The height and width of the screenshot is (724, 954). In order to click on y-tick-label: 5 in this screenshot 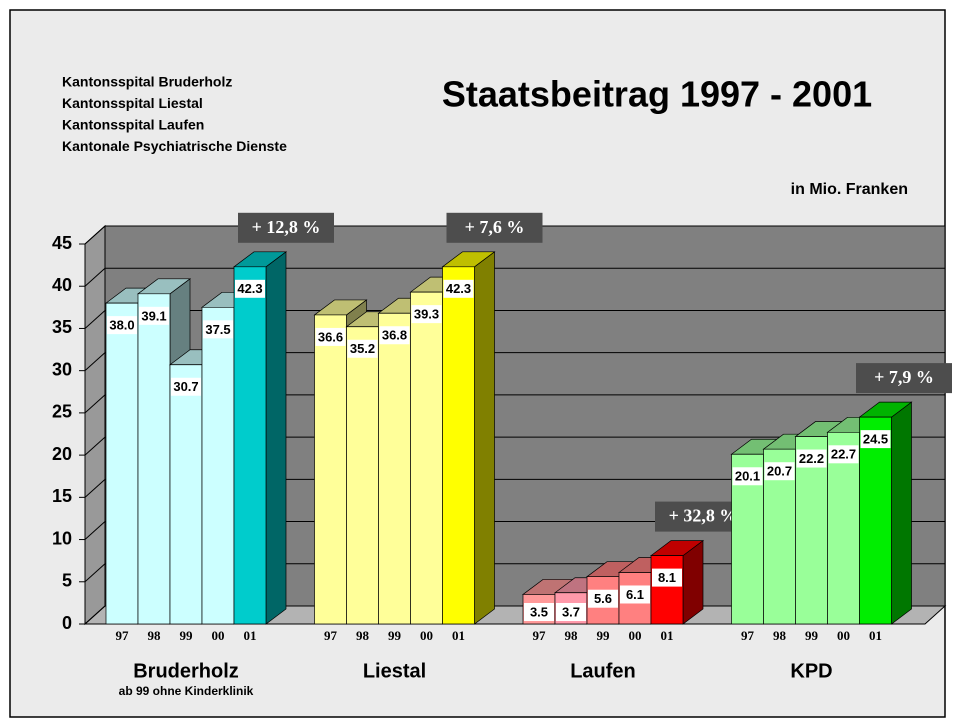, I will do `click(67, 581)`.